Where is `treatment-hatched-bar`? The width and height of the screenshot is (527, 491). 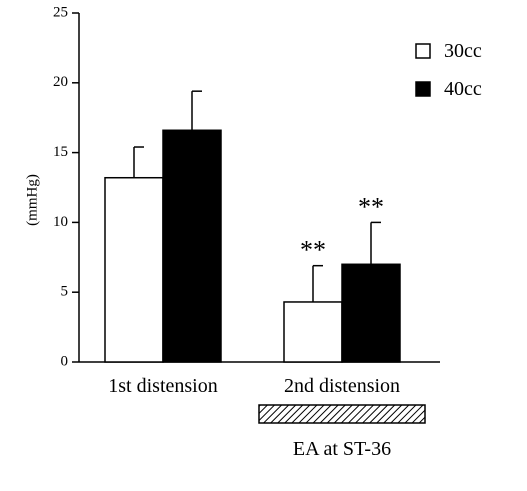 treatment-hatched-bar is located at coordinates (342, 414).